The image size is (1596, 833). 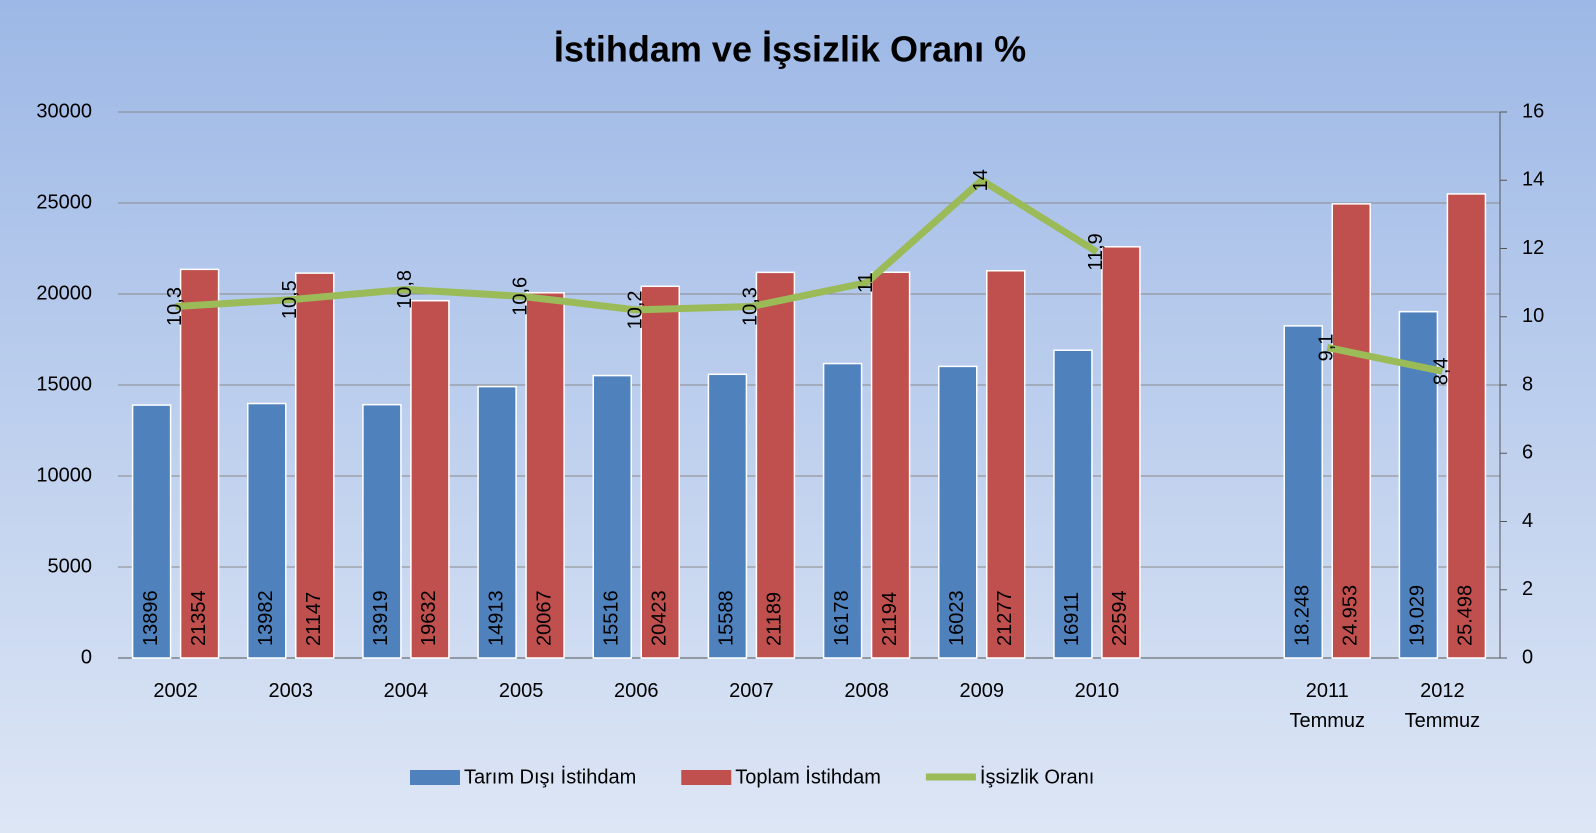 I want to click on legend-label: Toplam İstihdam, so click(x=808, y=776).